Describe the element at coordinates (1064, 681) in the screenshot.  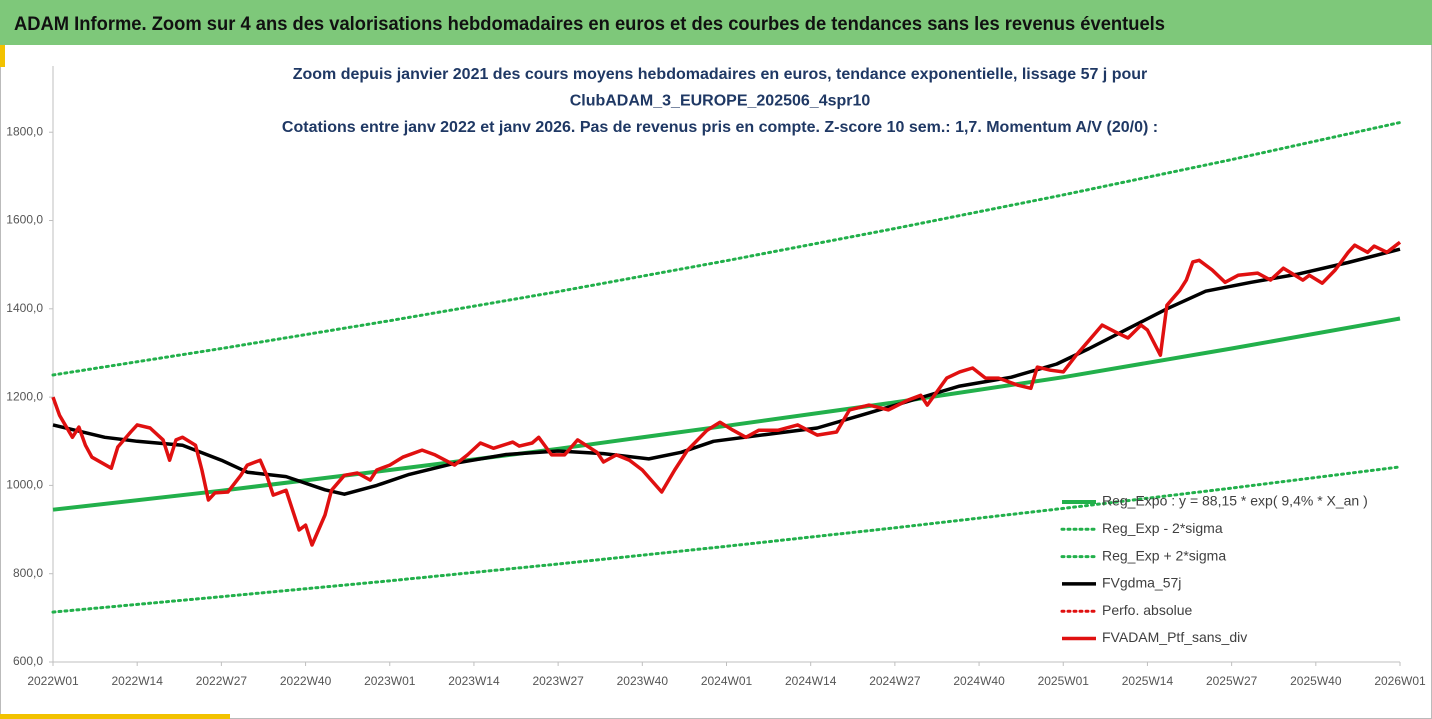
I see `x-tick-label: 2025W01` at that location.